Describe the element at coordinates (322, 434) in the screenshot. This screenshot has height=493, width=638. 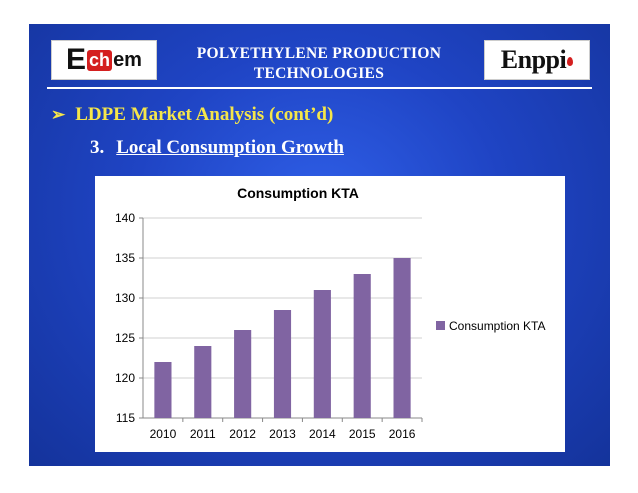
I see `x-tick-label: 2014` at that location.